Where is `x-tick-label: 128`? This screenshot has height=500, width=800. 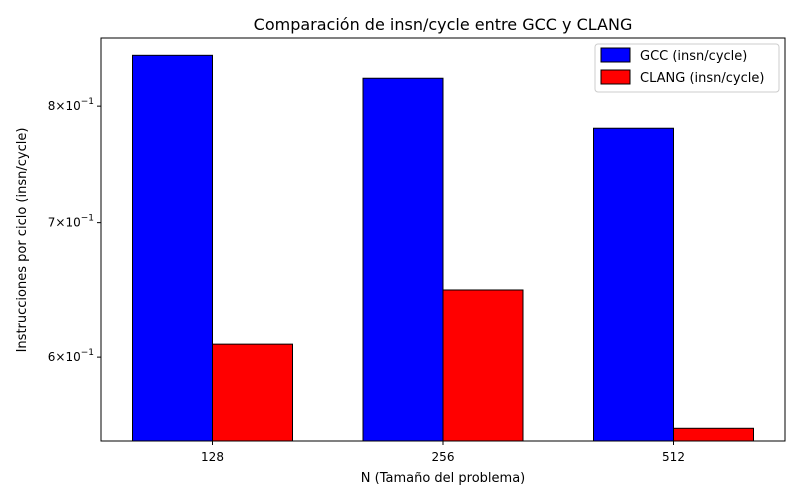
x-tick-label: 128 is located at coordinates (212, 457).